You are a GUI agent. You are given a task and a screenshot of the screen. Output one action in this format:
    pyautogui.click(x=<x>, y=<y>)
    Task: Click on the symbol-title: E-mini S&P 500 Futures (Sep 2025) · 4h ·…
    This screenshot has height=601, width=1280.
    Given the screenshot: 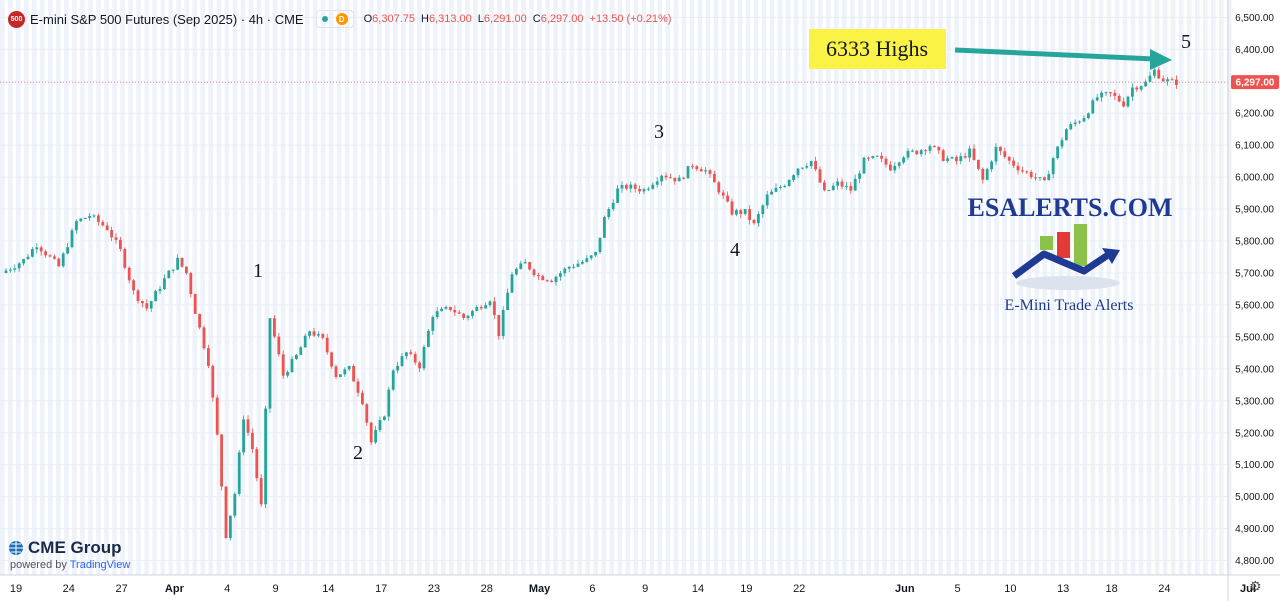 What is the action you would take?
    pyautogui.click(x=167, y=19)
    